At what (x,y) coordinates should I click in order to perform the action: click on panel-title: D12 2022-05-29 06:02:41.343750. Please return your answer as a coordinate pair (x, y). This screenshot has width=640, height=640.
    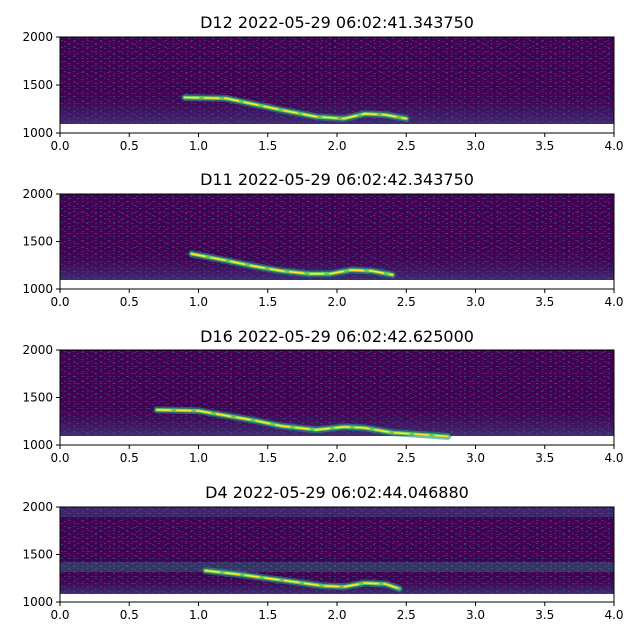
    Looking at the image, I should click on (337, 22).